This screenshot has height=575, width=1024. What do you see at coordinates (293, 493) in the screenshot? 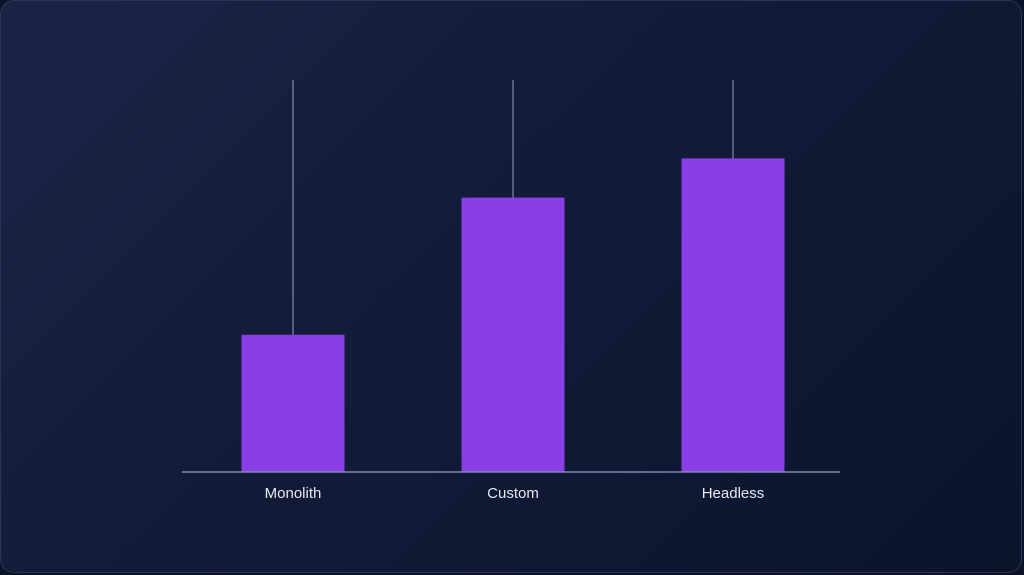
I see `x-tick-label-monolith: Monolith` at bounding box center [293, 493].